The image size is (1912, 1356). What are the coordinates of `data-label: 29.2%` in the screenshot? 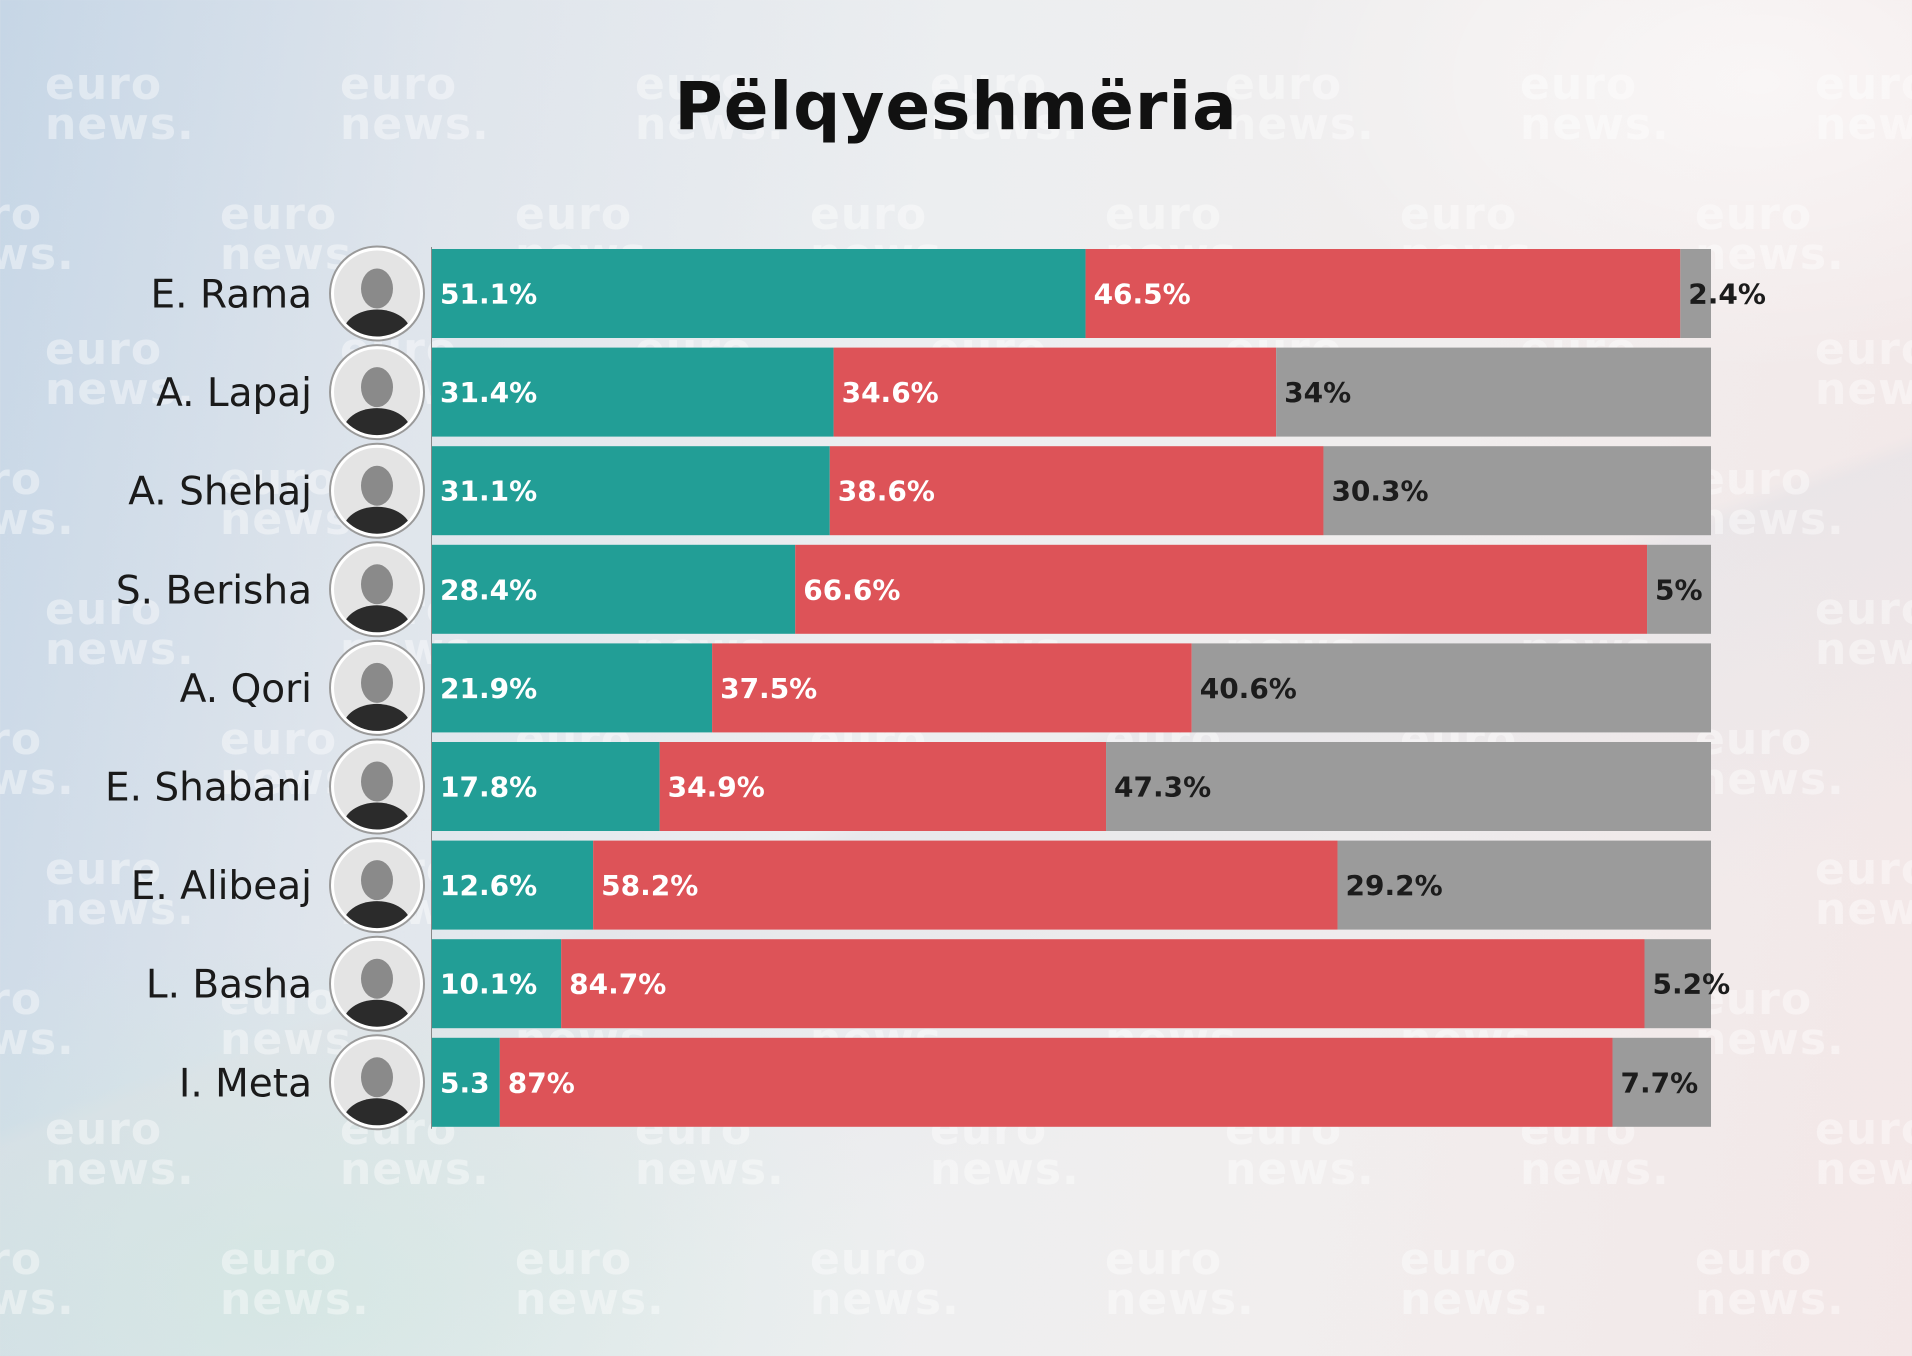 It's located at (1394, 885).